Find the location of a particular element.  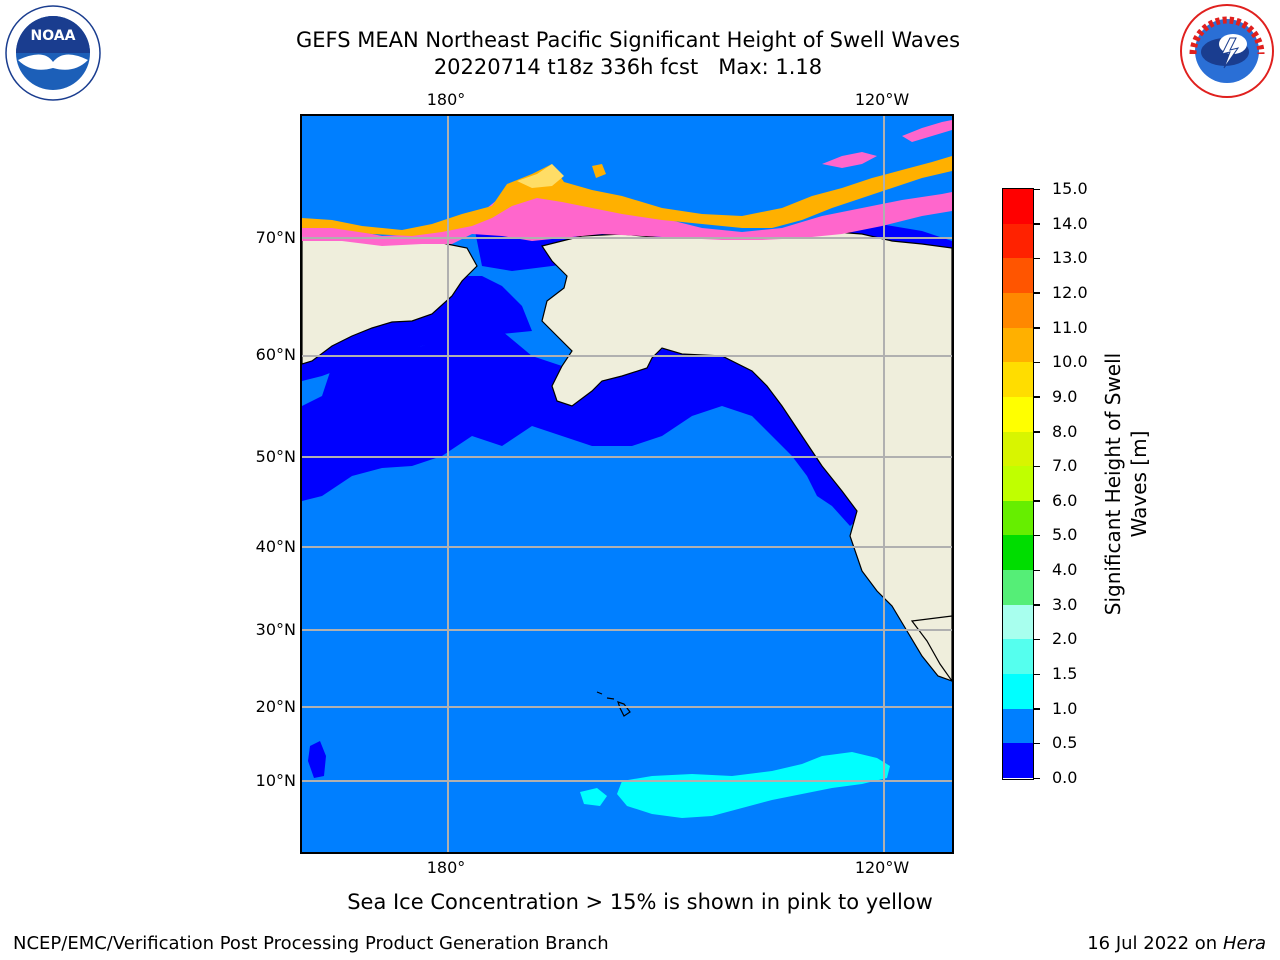

lat-label-50n: 50°N is located at coordinates (275, 456).